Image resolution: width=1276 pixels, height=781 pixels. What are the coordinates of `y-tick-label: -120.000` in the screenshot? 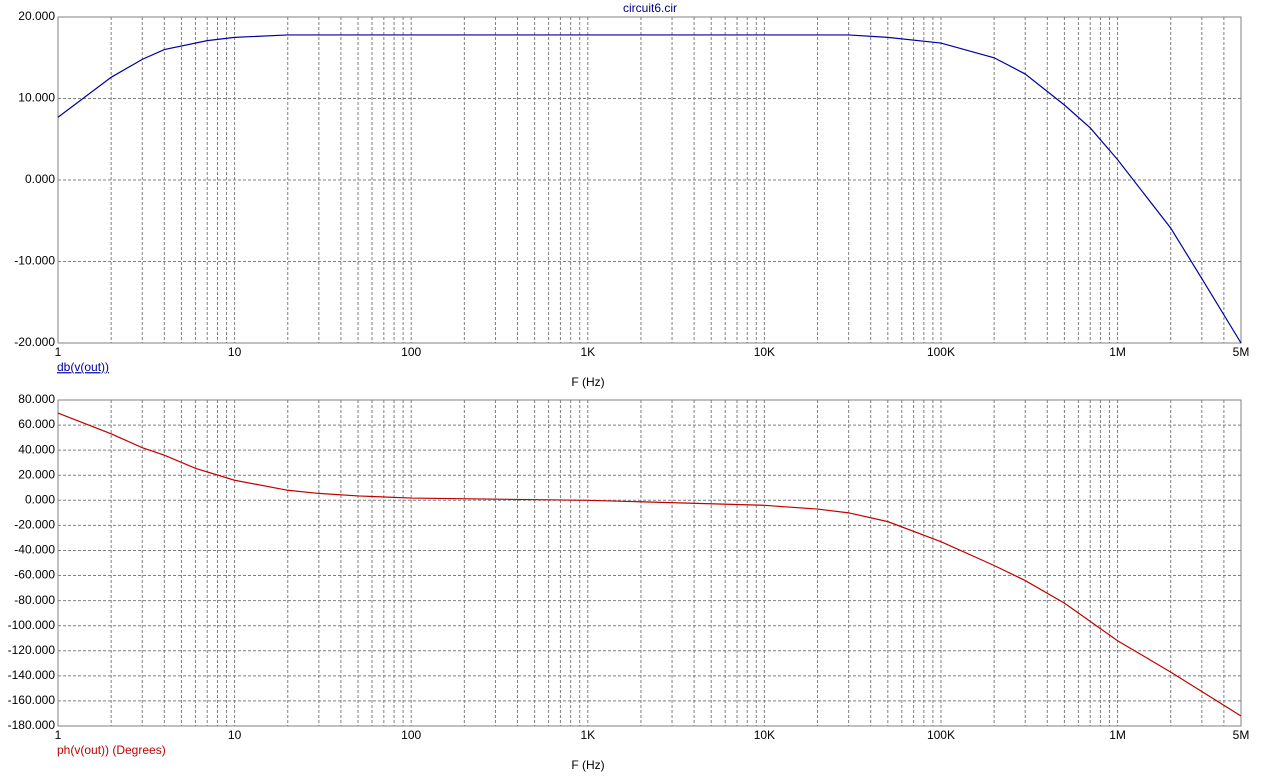 It's located at (32, 650).